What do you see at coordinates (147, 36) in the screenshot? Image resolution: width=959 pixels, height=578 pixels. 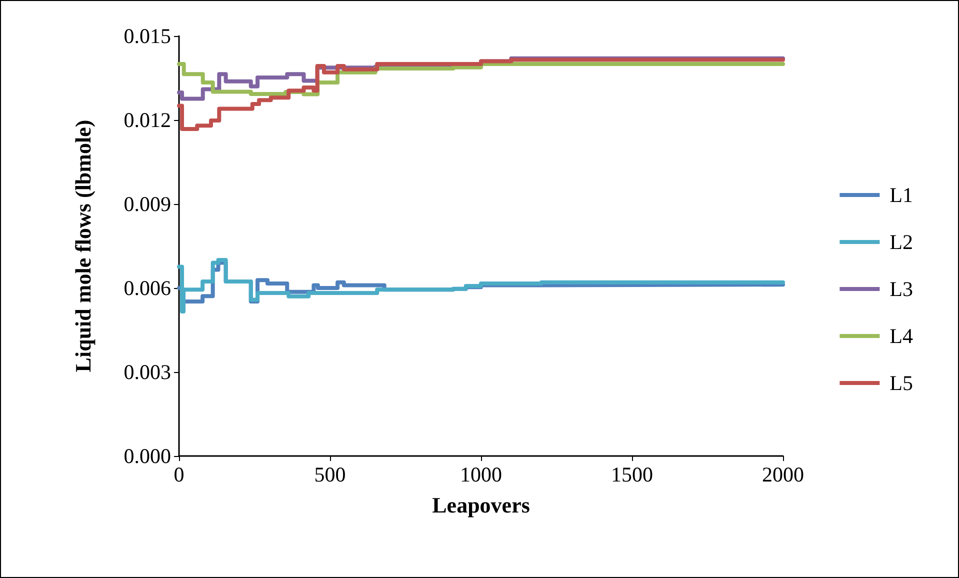 I see `y-tick-label: 0.015` at bounding box center [147, 36].